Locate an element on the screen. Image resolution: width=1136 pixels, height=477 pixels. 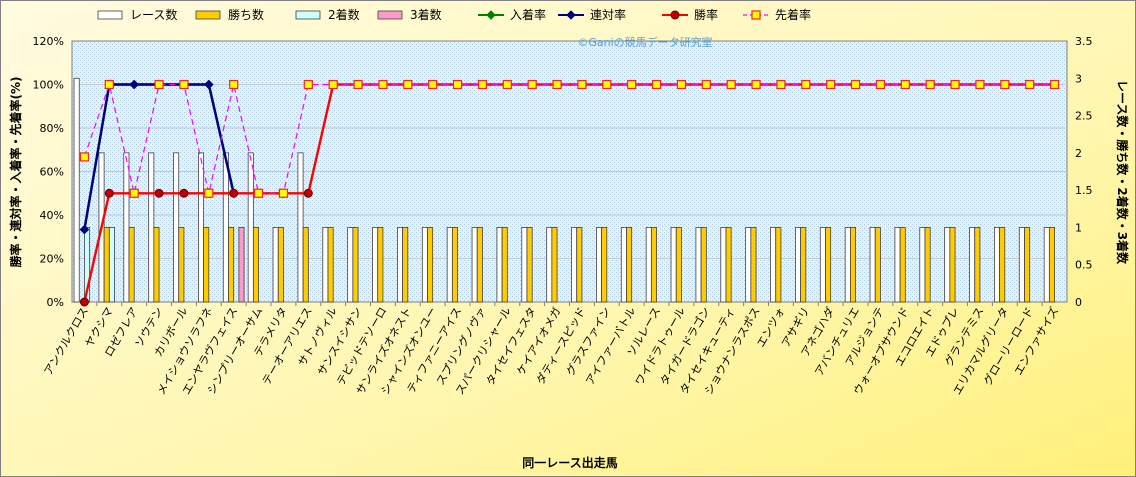
y-right-tick-label: 0.5 is located at coordinates (1084, 265).